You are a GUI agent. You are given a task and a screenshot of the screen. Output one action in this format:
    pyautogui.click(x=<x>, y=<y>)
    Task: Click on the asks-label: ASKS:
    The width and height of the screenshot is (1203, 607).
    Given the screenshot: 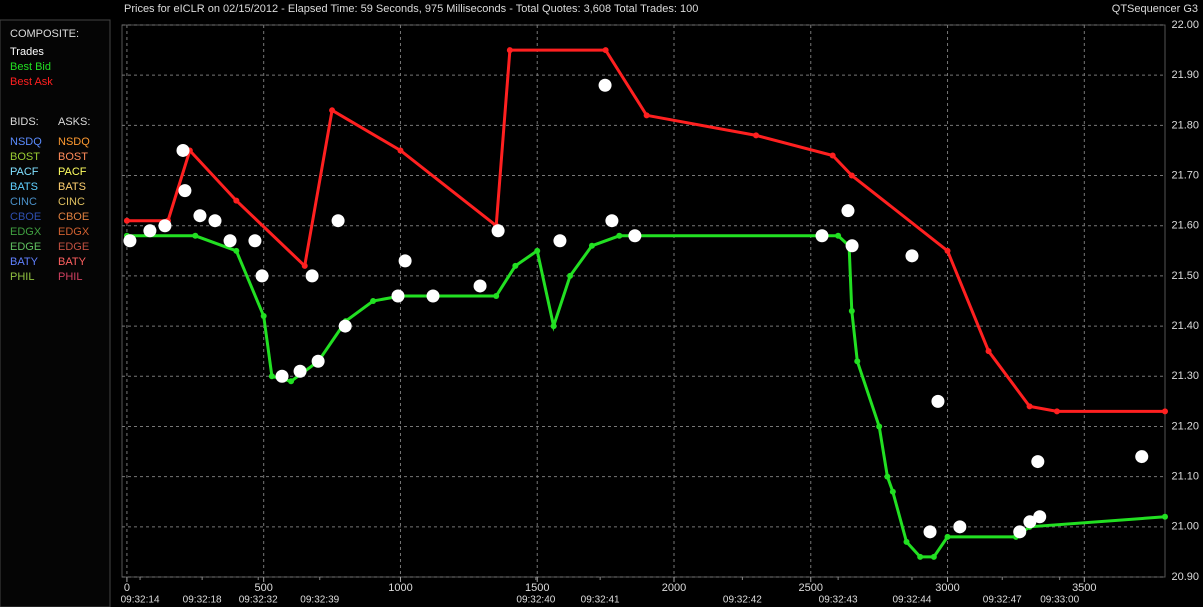 What is the action you would take?
    pyautogui.click(x=74, y=122)
    